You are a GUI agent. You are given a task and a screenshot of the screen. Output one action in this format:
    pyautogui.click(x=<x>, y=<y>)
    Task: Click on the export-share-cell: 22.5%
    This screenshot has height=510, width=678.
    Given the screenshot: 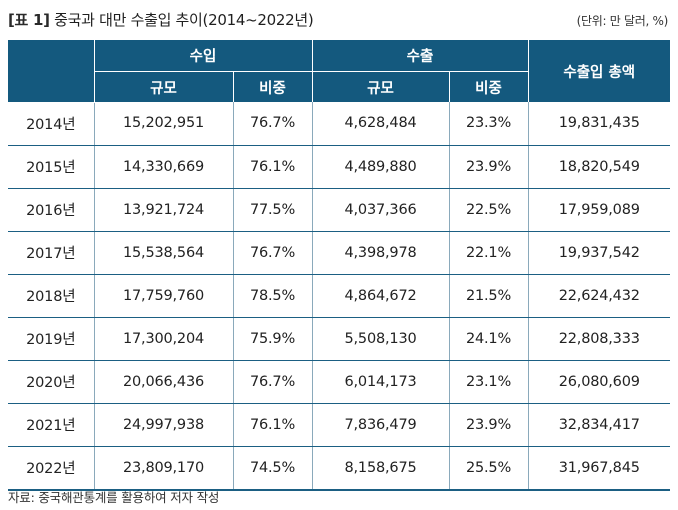 What is the action you would take?
    pyautogui.click(x=489, y=210)
    